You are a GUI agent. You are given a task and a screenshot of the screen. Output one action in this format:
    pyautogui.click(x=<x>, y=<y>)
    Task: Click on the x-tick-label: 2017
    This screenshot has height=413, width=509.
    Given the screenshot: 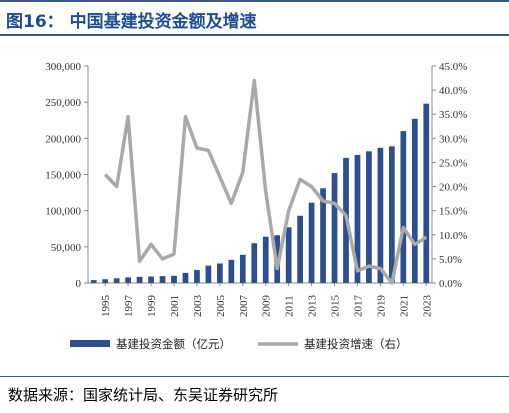 What is the action you would take?
    pyautogui.click(x=358, y=306)
    